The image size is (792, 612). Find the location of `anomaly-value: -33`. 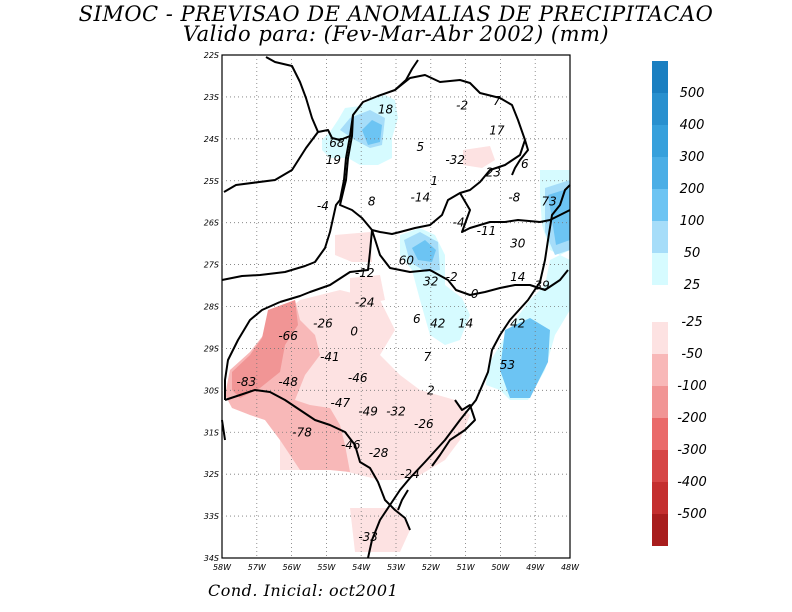

anomaly-value: -33 is located at coordinates (368, 537).